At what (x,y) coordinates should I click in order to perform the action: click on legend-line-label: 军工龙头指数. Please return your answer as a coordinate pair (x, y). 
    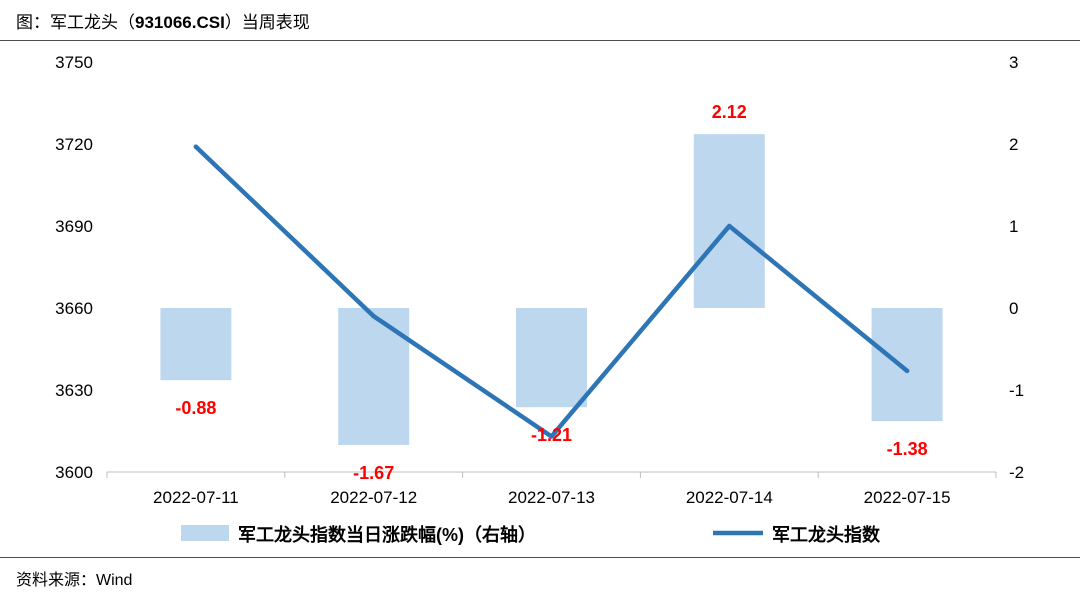
    Looking at the image, I should click on (826, 534).